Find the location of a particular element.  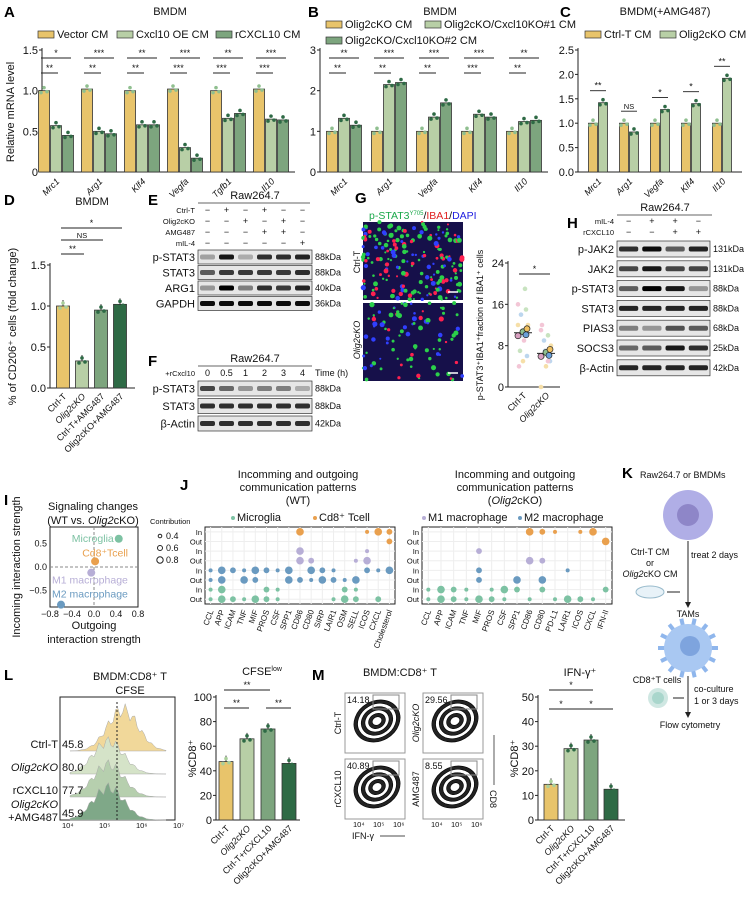

point-label: M1 macrophage is located at coordinates (90, 581).